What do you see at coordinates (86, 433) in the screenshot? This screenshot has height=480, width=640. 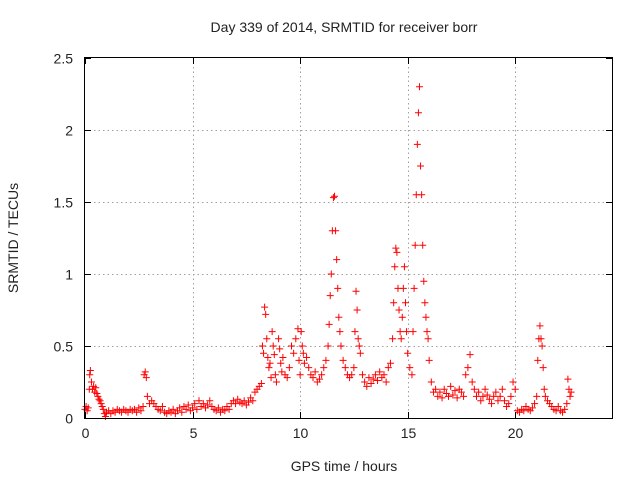 I see `x-tick-label: 0` at bounding box center [86, 433].